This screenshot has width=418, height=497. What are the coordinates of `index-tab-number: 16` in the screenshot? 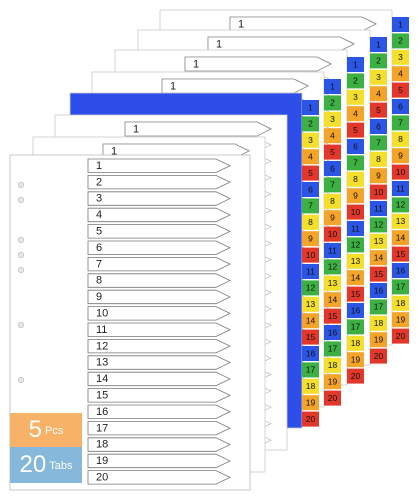 It's located at (102, 412).